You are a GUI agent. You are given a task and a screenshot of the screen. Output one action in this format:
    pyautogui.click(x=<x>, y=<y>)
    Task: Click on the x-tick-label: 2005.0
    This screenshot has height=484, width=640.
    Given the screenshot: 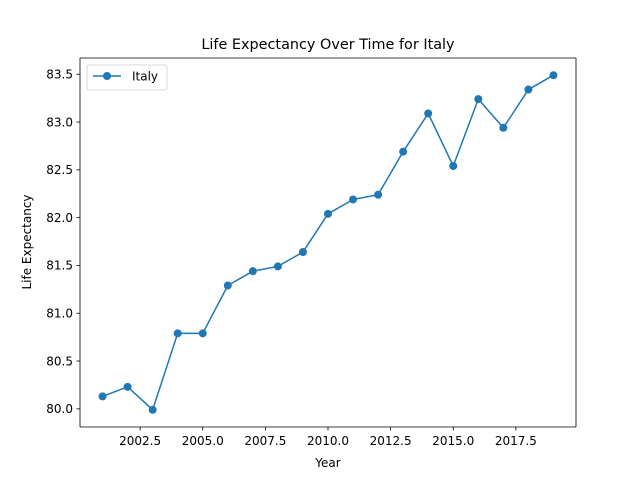 What is the action you would take?
    pyautogui.click(x=203, y=441)
    